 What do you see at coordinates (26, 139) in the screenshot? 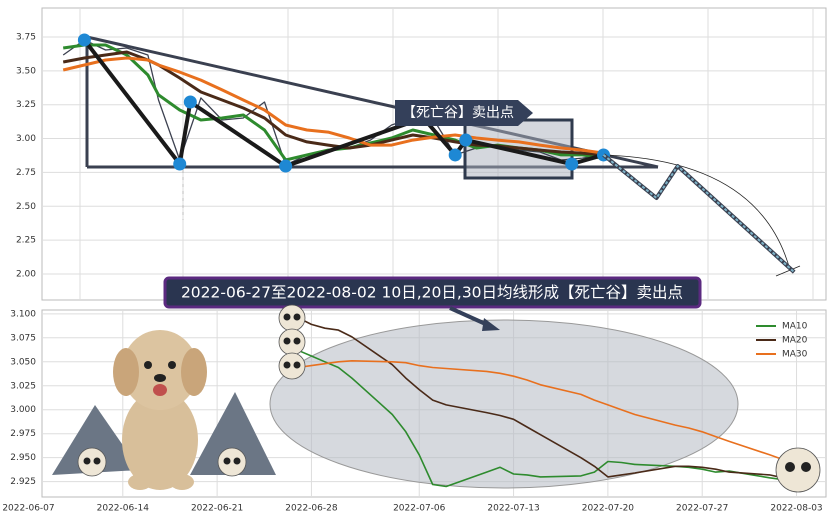
I see `y-tick-label: 3.00` at bounding box center [26, 139].